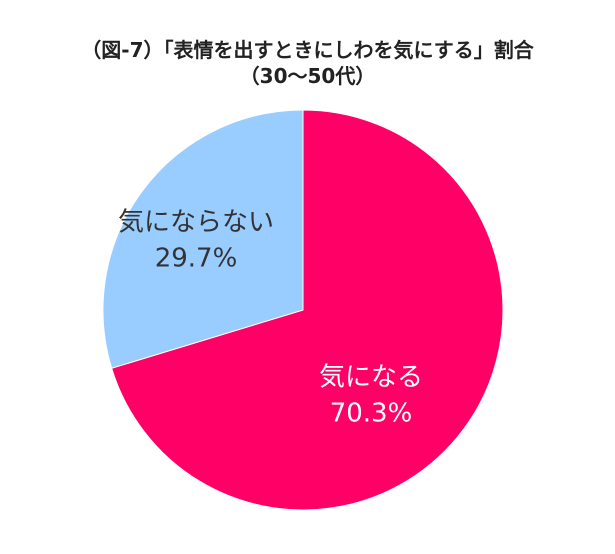  I want to click on chart-title-line-1: （図-7）「表情を出すときにしわを気にする」割合, so click(307, 50).